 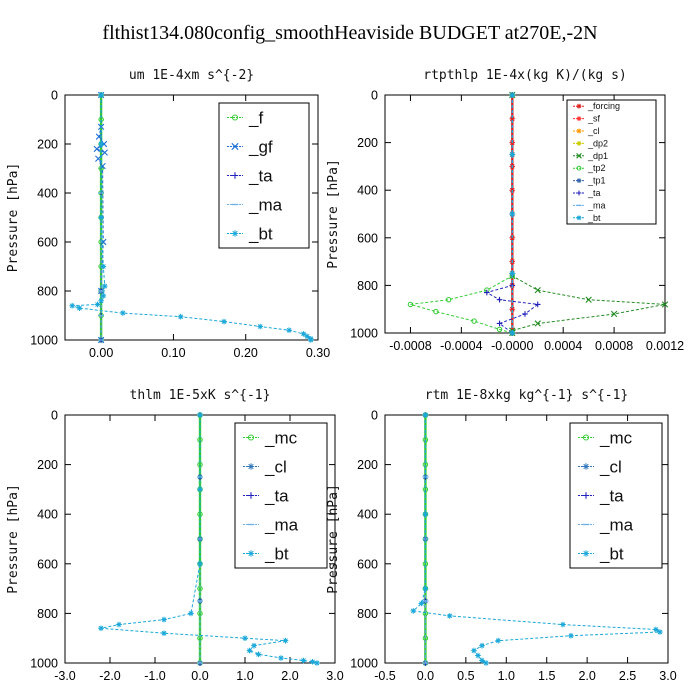 What do you see at coordinates (596, 181) in the screenshot?
I see `legend-label: _tp1` at bounding box center [596, 181].